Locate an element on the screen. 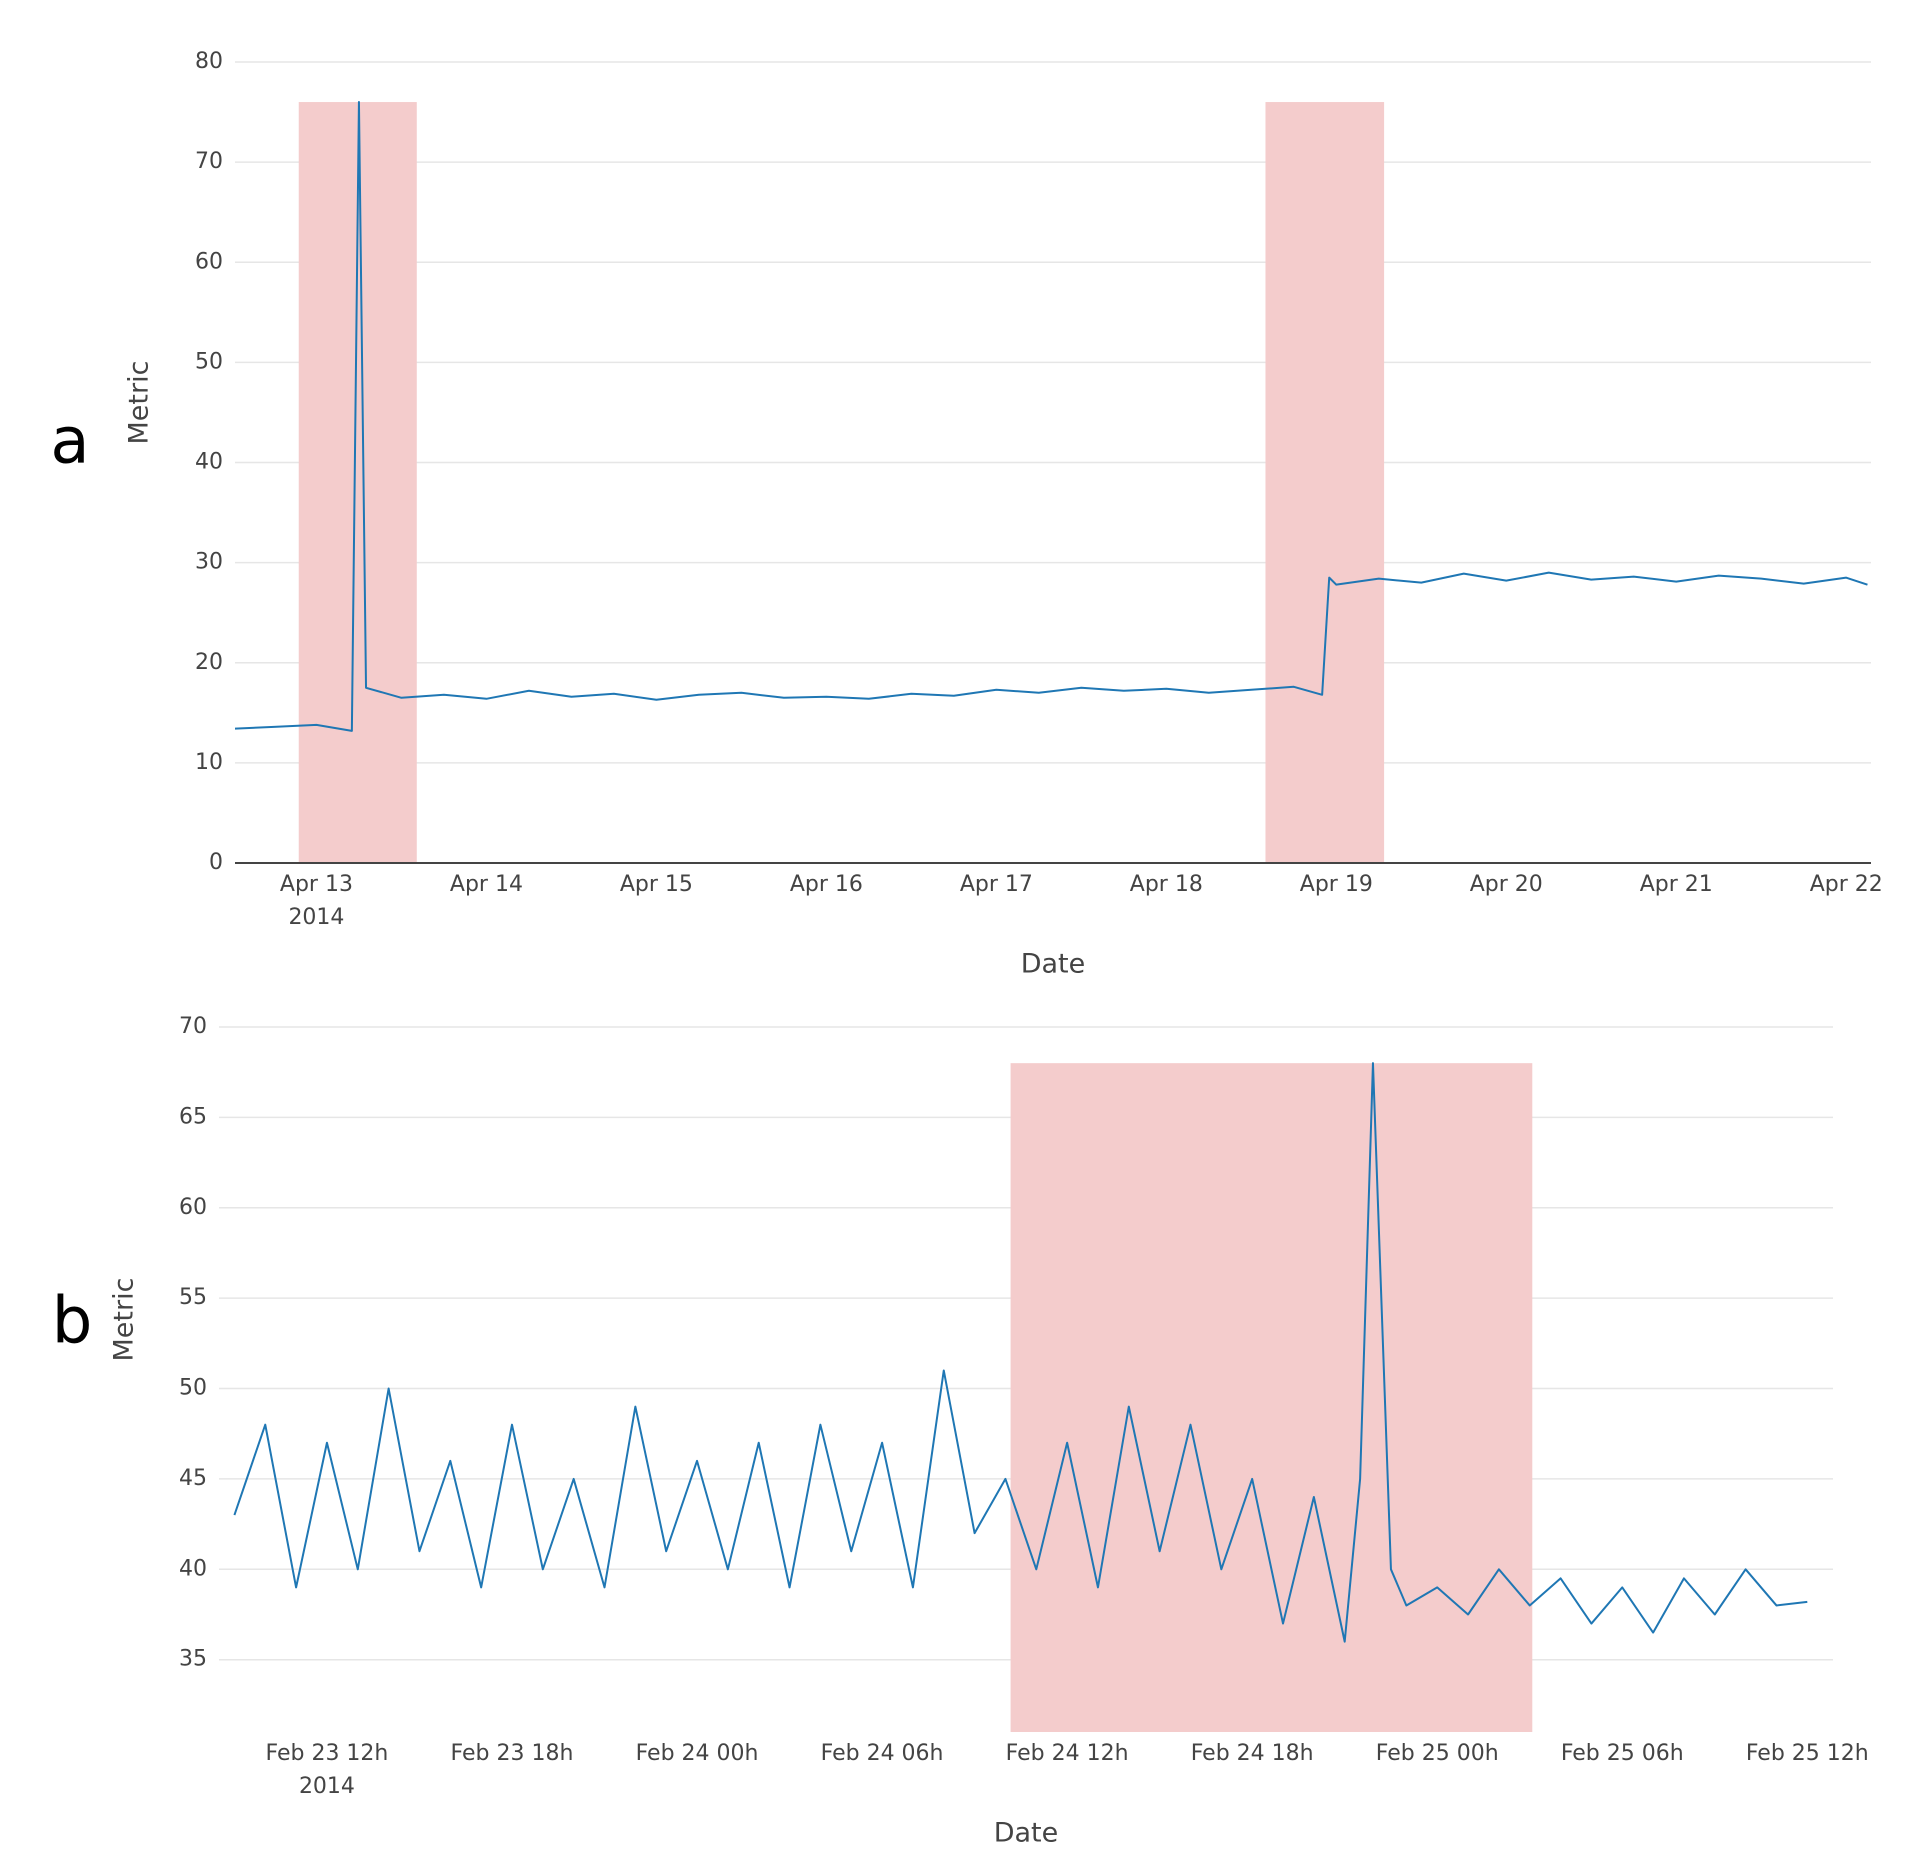 The image size is (1920, 1862). x-tick-label: Apr 14 is located at coordinates (486, 884).